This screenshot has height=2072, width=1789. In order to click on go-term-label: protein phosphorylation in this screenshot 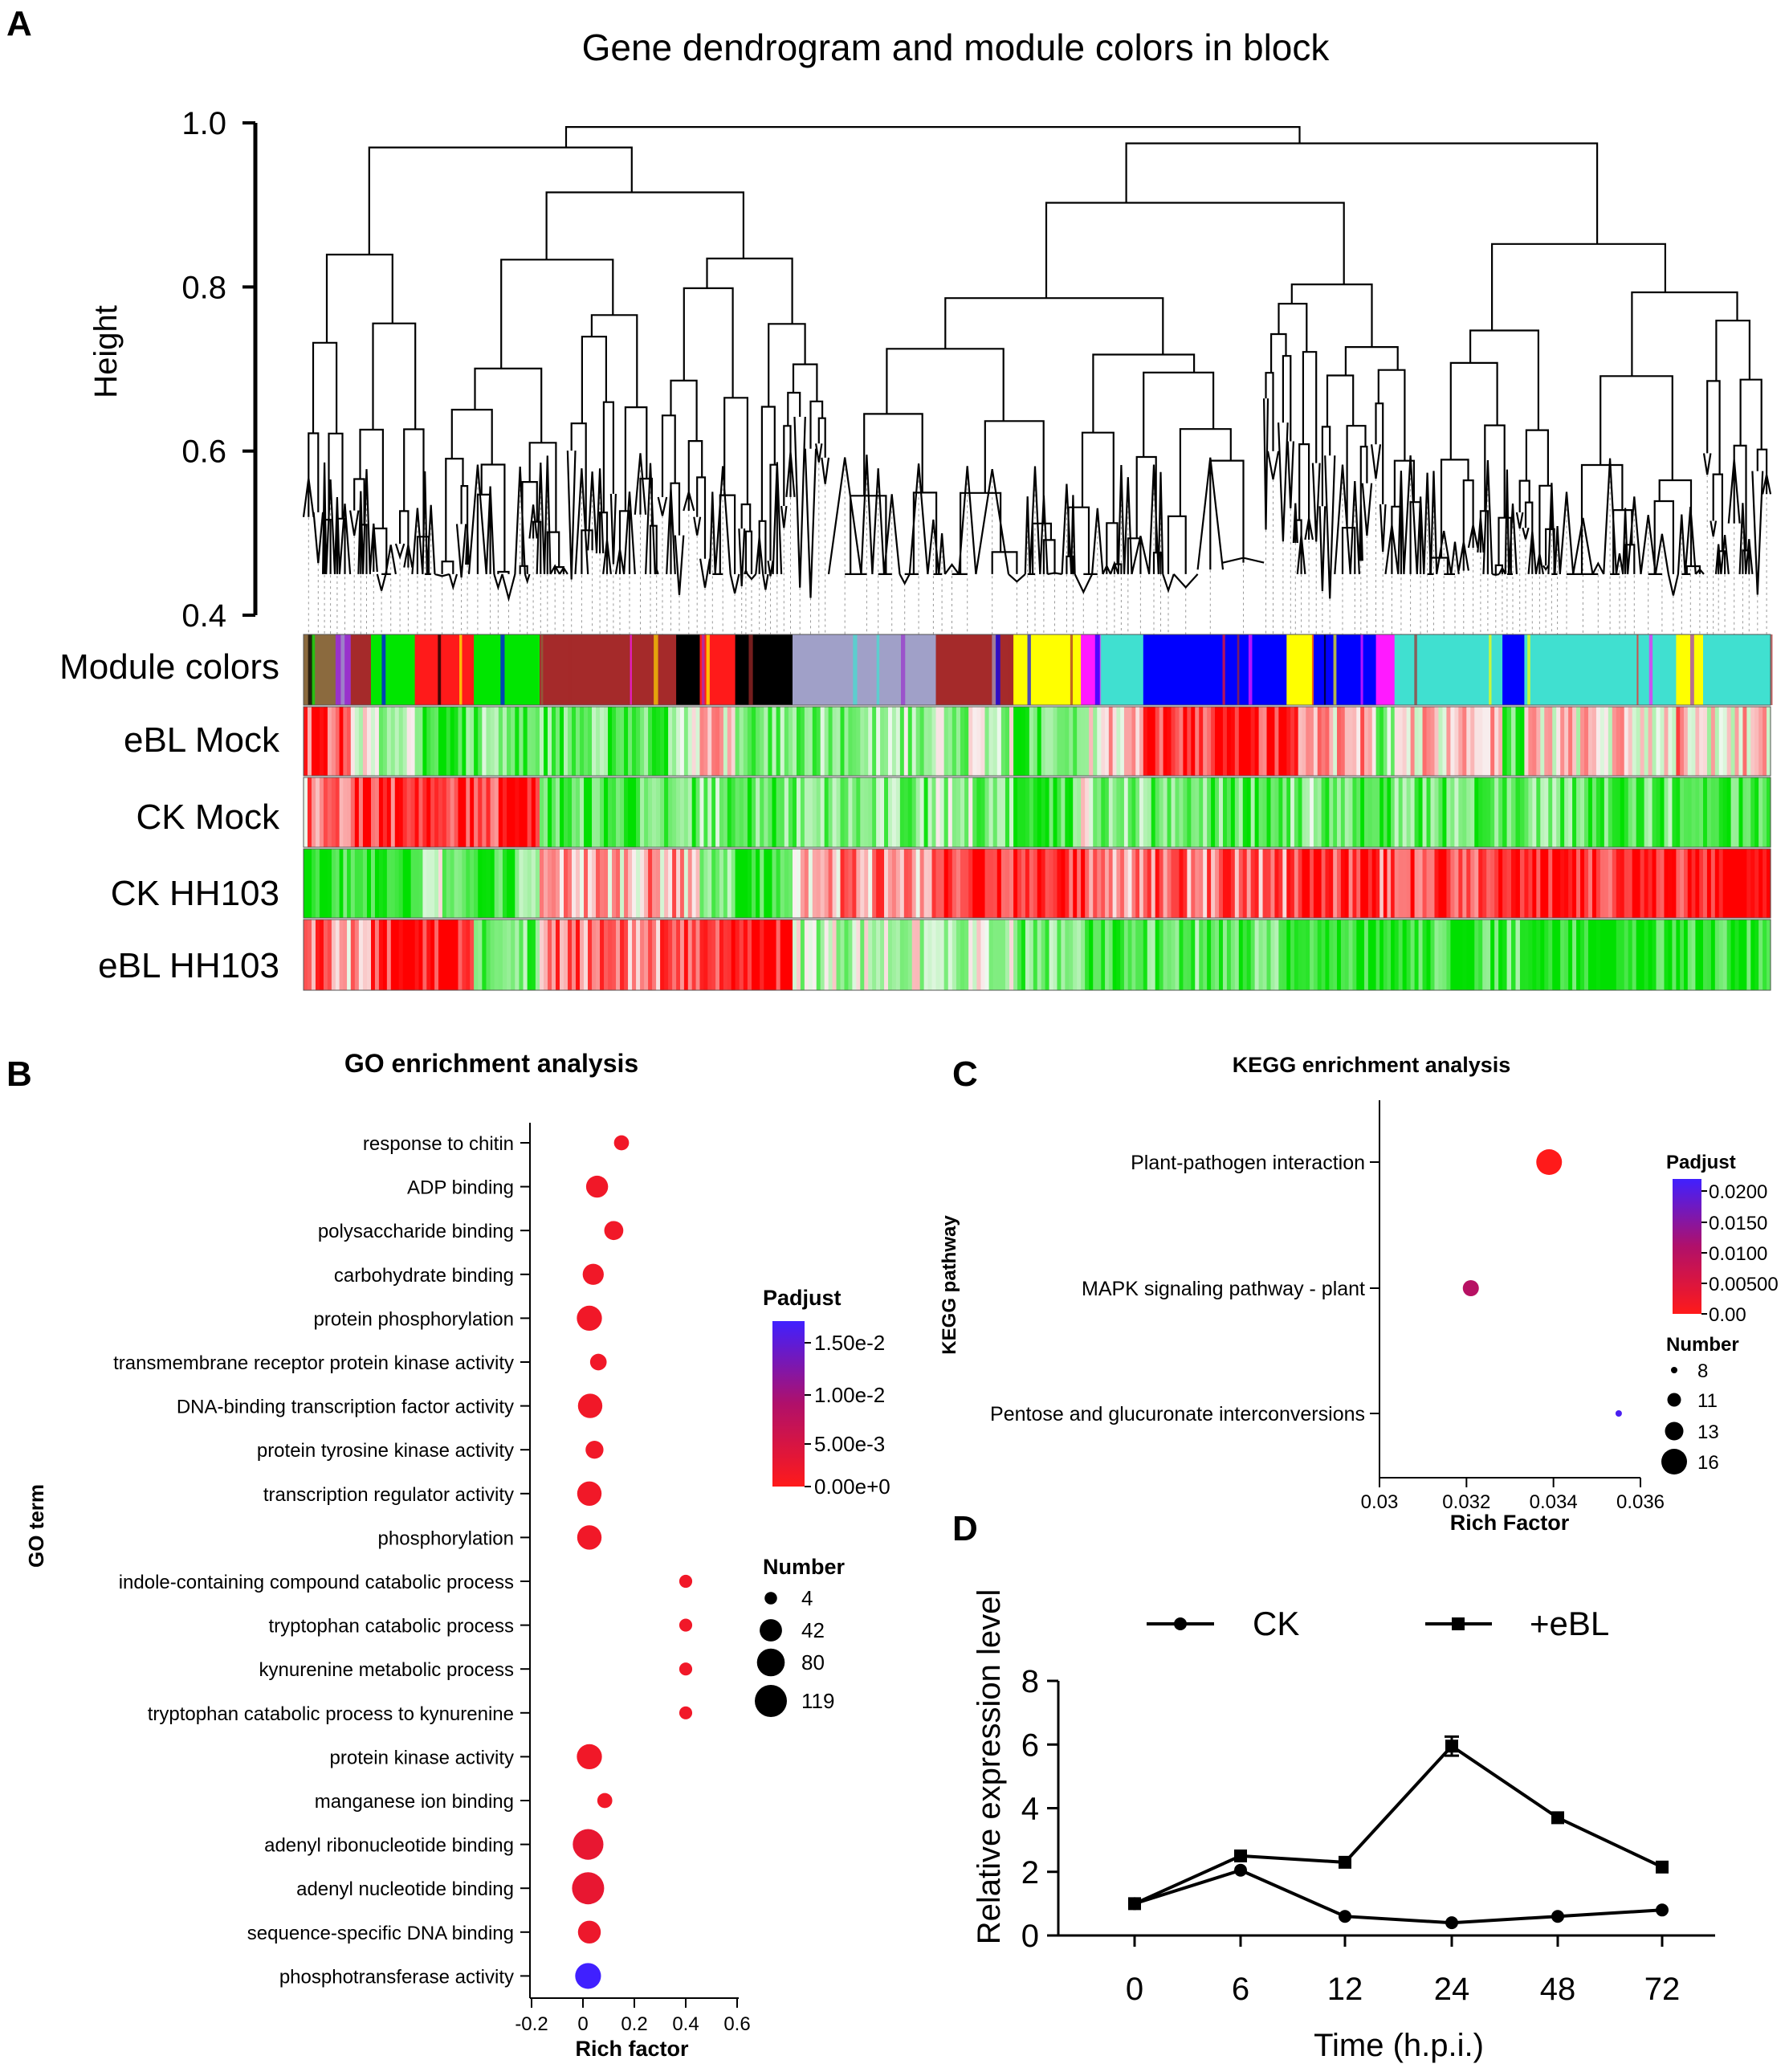, I will do `click(413, 1319)`.